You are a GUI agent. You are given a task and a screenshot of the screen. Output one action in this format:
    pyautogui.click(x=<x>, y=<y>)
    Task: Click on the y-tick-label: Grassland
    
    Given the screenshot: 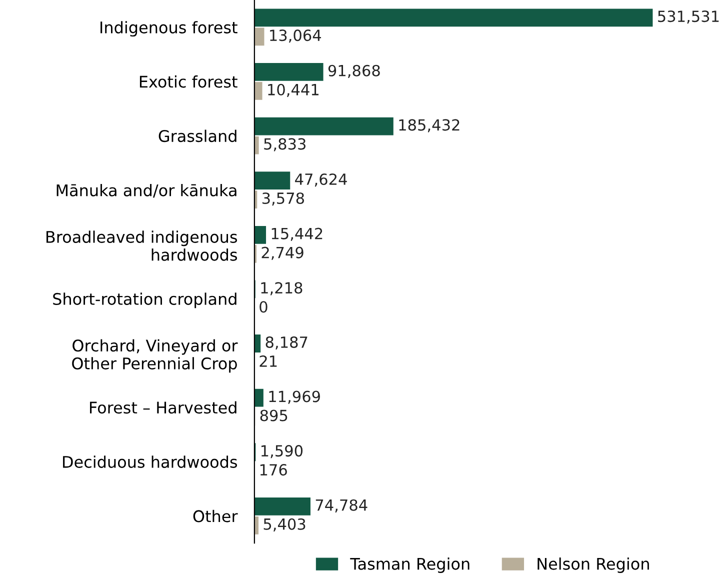 What is the action you would take?
    pyautogui.click(x=197, y=136)
    